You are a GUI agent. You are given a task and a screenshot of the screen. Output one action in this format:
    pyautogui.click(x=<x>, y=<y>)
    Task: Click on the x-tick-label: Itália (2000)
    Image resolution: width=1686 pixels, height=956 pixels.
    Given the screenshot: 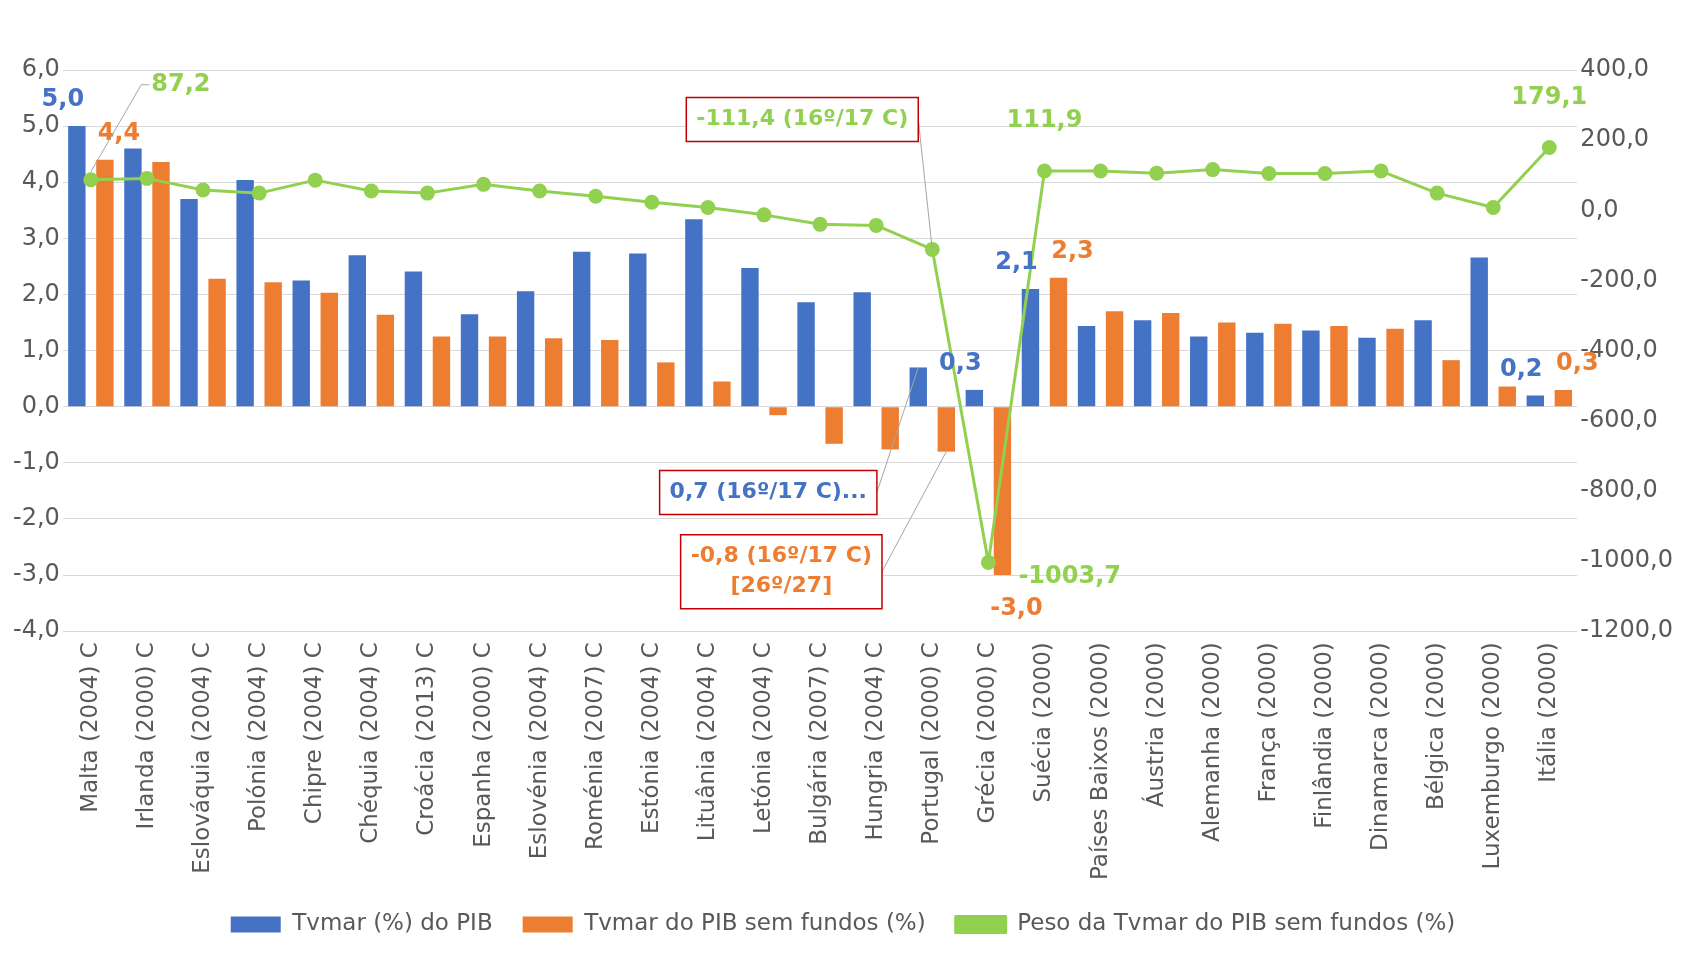 What is the action you would take?
    pyautogui.click(x=1547, y=712)
    